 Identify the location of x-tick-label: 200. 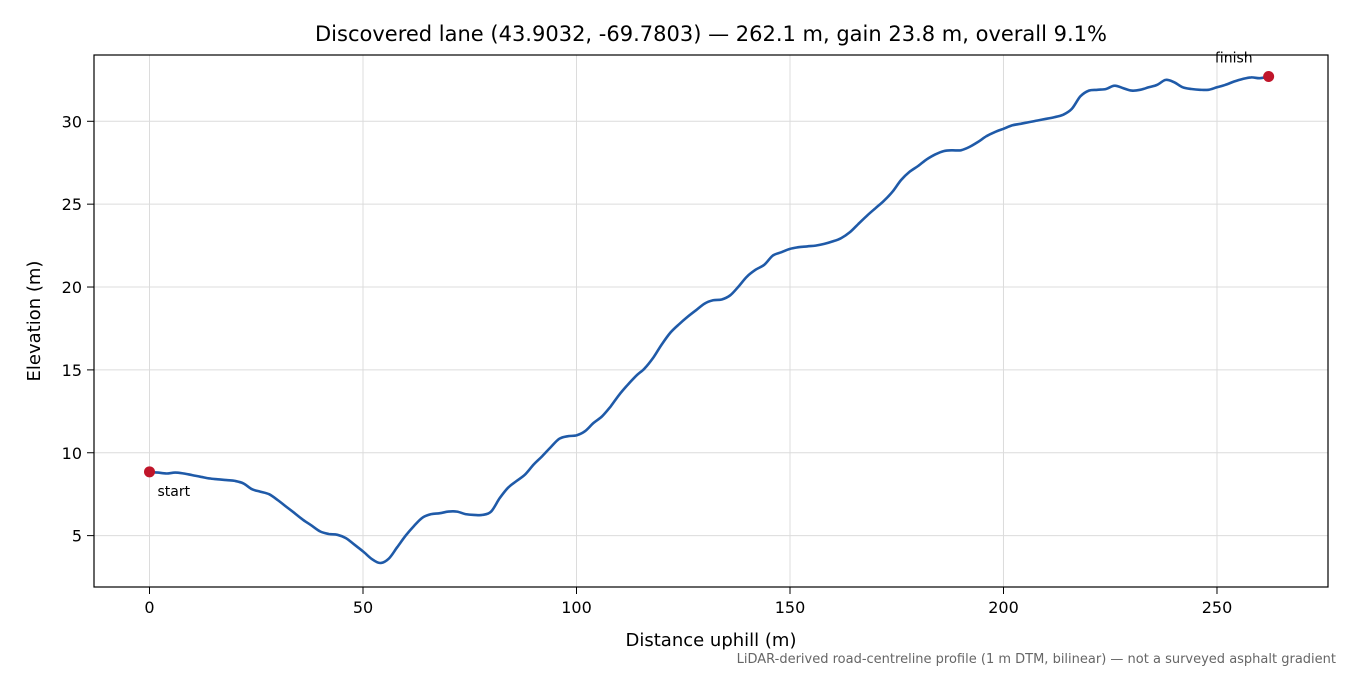
(1003, 607).